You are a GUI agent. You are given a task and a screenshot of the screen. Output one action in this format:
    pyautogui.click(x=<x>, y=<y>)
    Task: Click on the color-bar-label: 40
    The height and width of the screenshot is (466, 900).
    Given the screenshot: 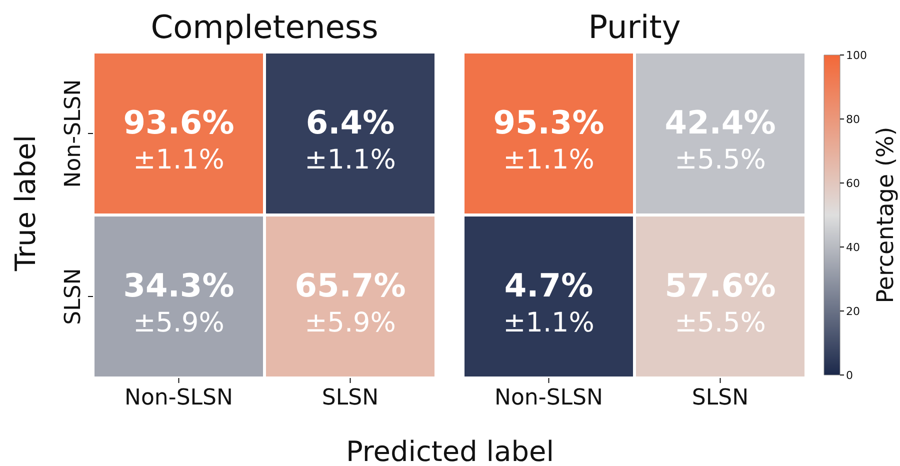 What is the action you would take?
    pyautogui.click(x=853, y=247)
    